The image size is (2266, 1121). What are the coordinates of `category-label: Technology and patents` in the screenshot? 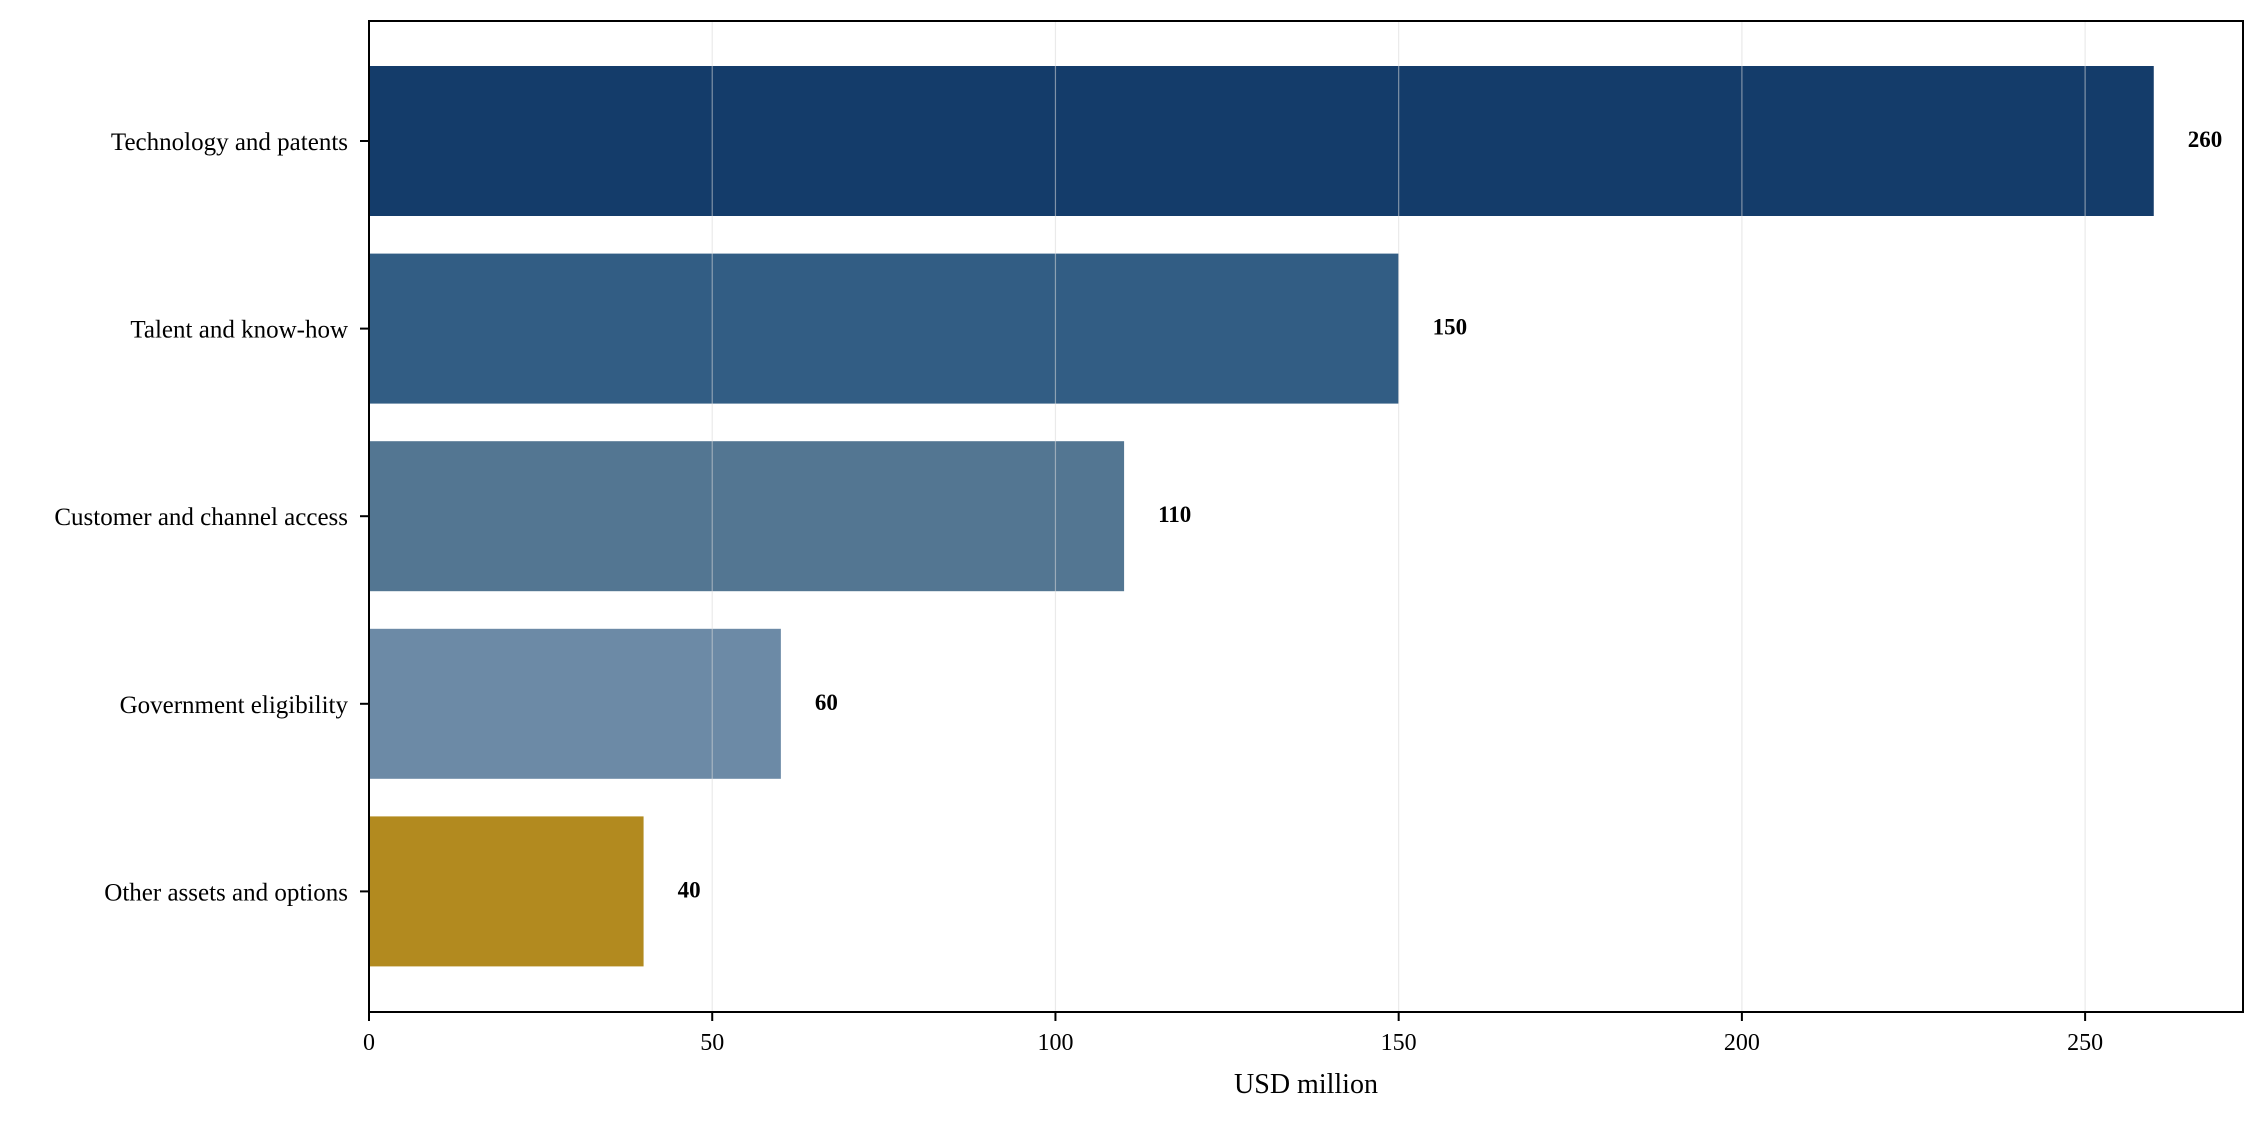 It's located at (229, 142).